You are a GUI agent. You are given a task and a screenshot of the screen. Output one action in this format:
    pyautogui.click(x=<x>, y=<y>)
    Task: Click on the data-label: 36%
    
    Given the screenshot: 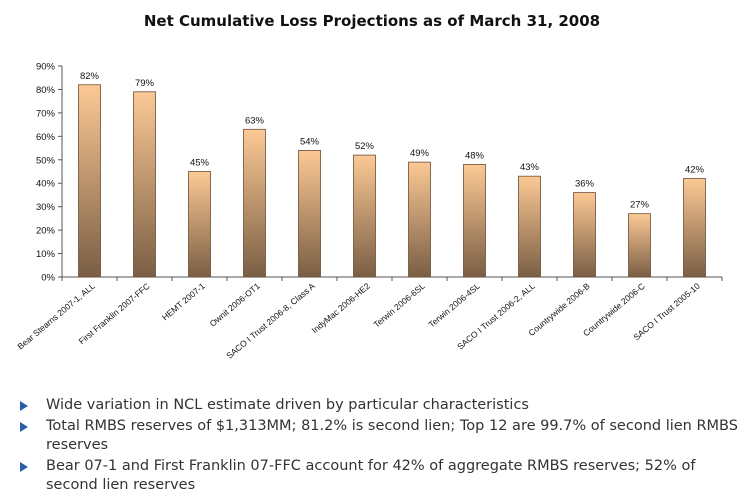 What is the action you would take?
    pyautogui.click(x=585, y=184)
    